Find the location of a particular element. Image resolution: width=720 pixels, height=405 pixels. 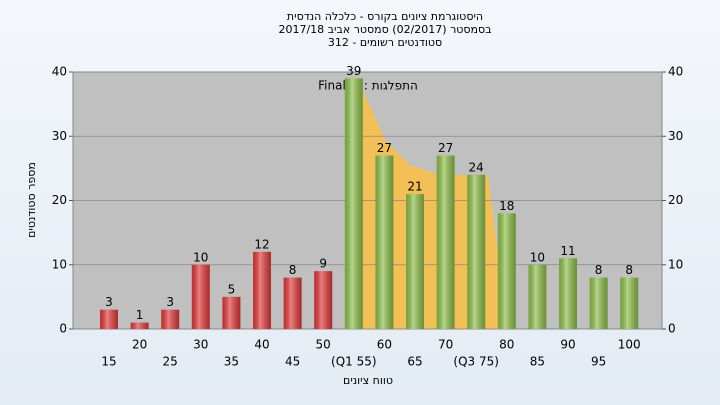

y-tick-label: 10 is located at coordinates (59, 264).